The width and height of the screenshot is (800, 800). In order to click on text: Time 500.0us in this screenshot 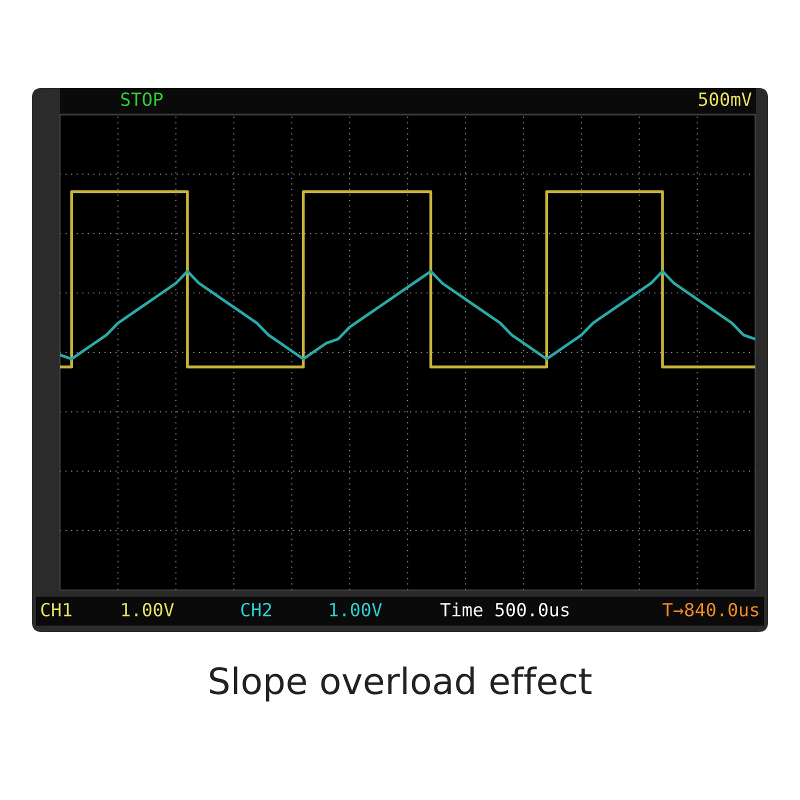, I will do `click(504, 609)`.